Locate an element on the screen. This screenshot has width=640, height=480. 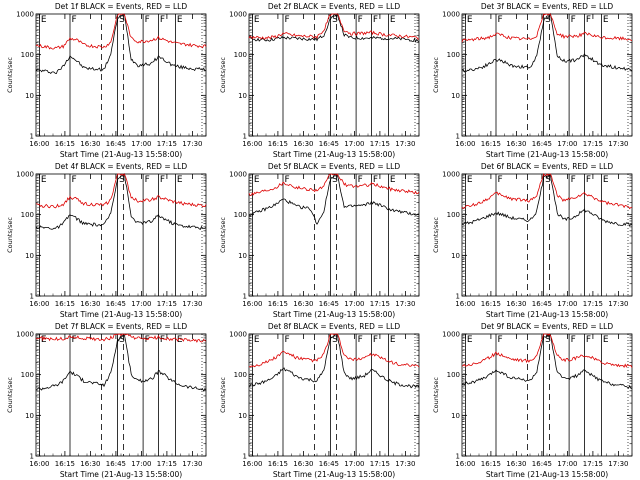
chart-title: Det 8f BLACK = Events, RED = LLD is located at coordinates (334, 326).